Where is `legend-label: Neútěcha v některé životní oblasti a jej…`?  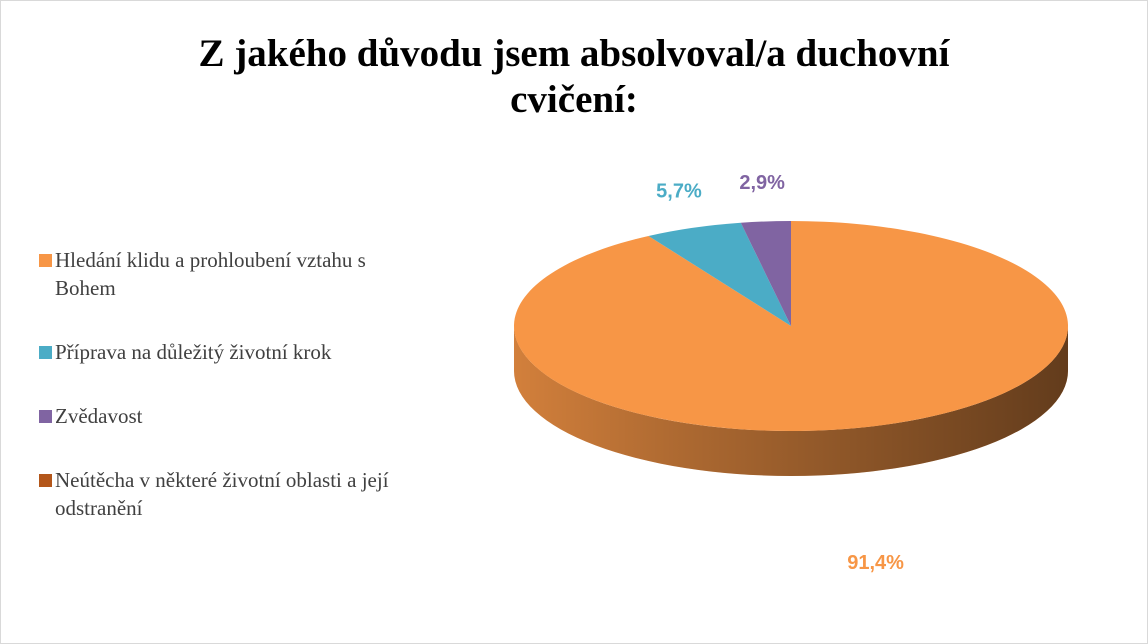 legend-label: Neútěcha v některé životní oblasti a jej… is located at coordinates (222, 494).